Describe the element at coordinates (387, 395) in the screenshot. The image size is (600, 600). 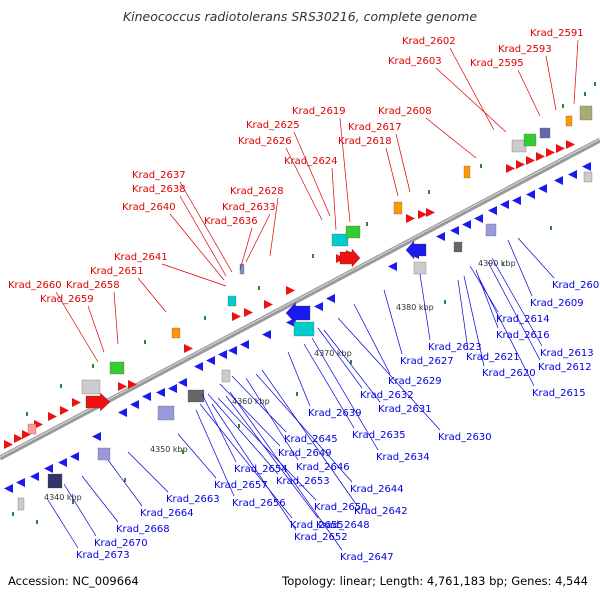
I see `gene-label-krad-2632: Krad_2632` at that location.